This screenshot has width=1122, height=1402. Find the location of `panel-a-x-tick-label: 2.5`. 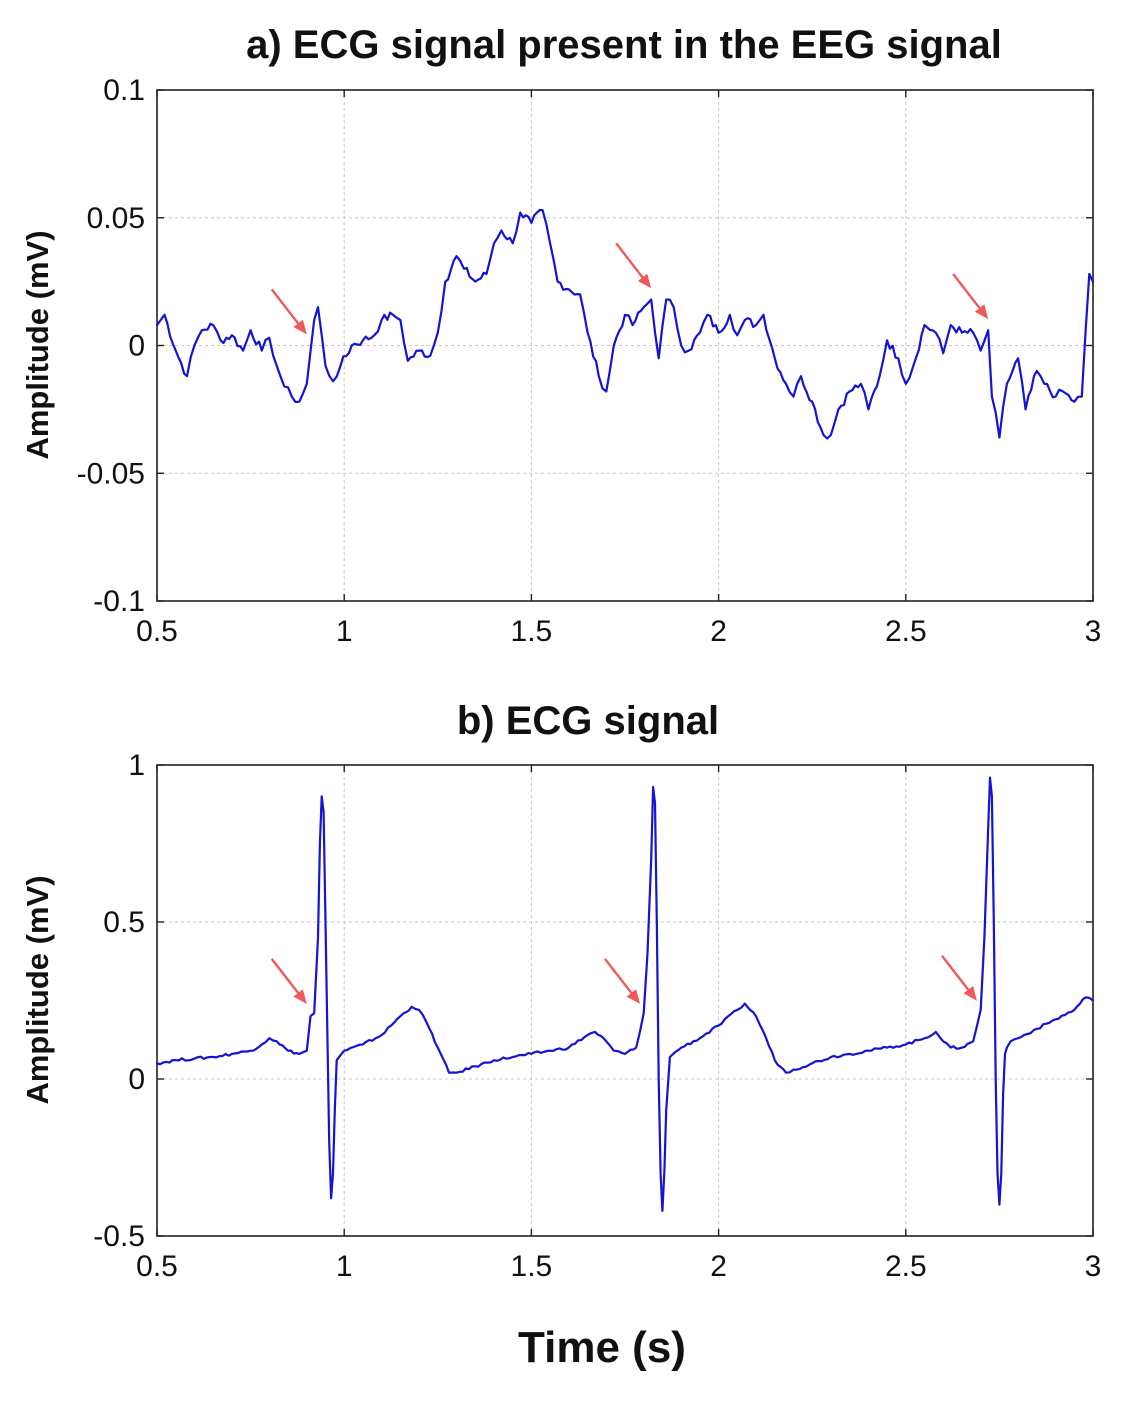

panel-a-x-tick-label: 2.5 is located at coordinates (906, 631).